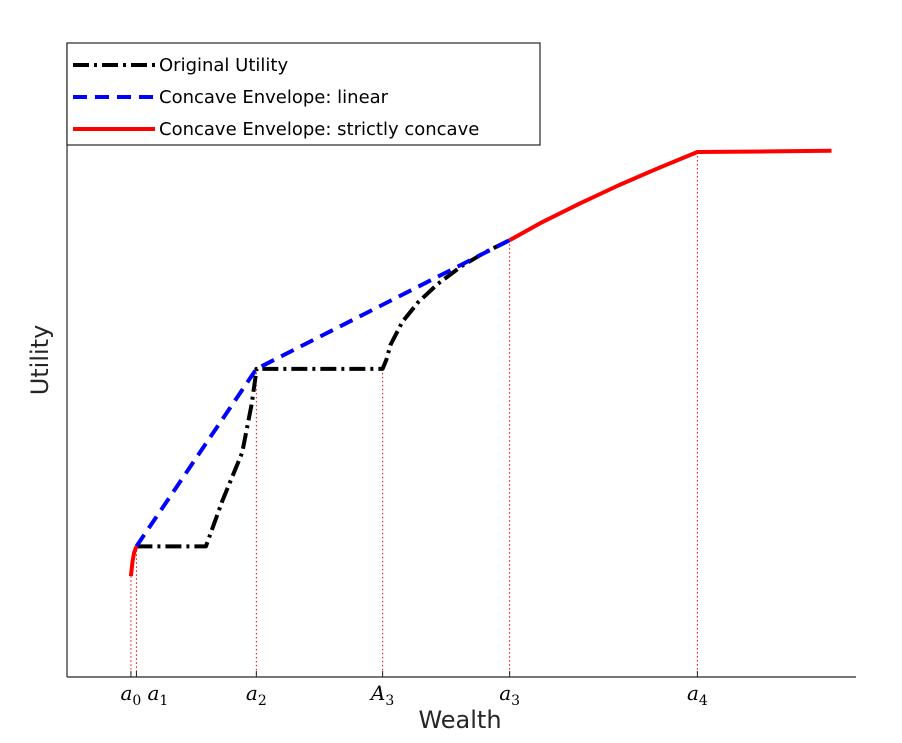 Image resolution: width=902 pixels, height=743 pixels. I want to click on y-axis-title: Utility, so click(40, 360).